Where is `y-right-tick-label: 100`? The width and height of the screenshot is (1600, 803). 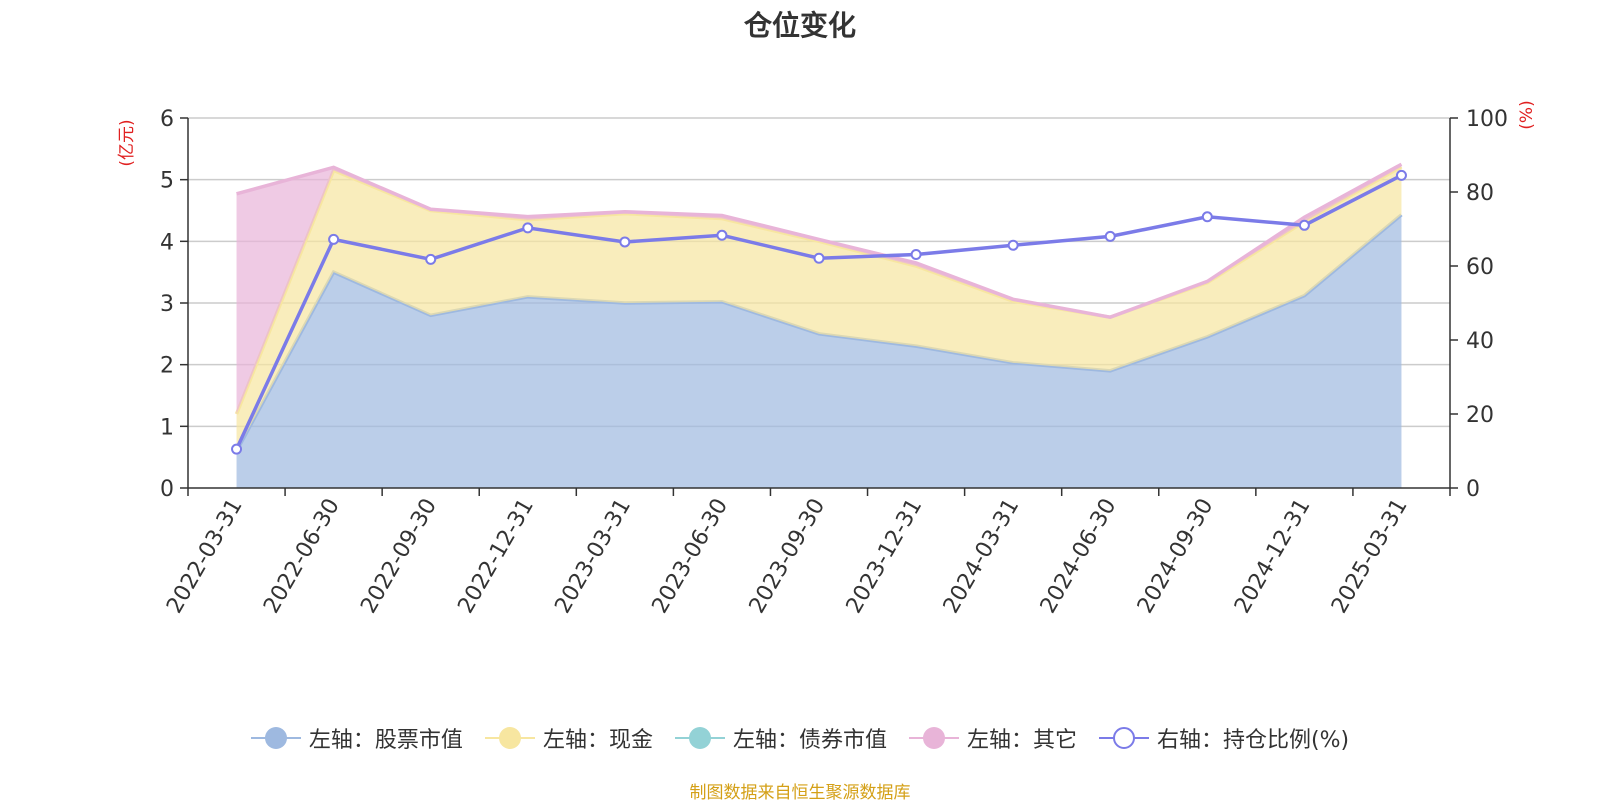
y-right-tick-label: 100 is located at coordinates (1487, 119).